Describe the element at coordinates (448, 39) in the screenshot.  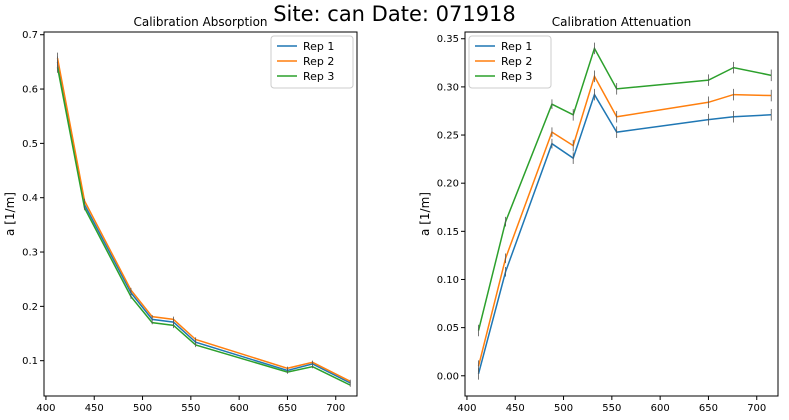
I see `y-tick-label: 0.35` at that location.